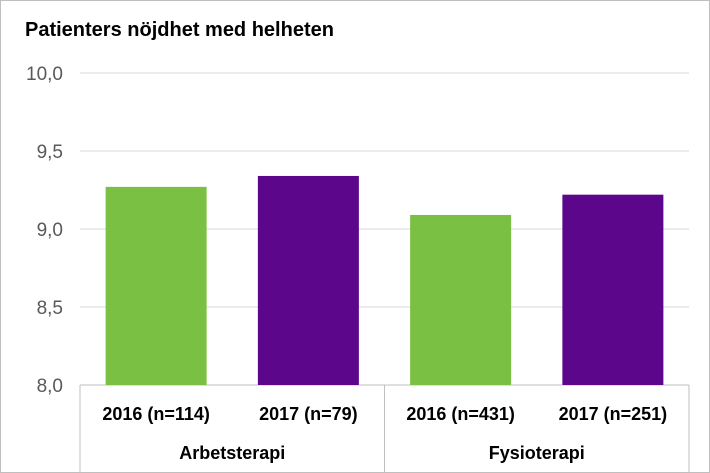 Image resolution: width=710 pixels, height=473 pixels. I want to click on x-category-label: 2016 (n=431), so click(460, 414).